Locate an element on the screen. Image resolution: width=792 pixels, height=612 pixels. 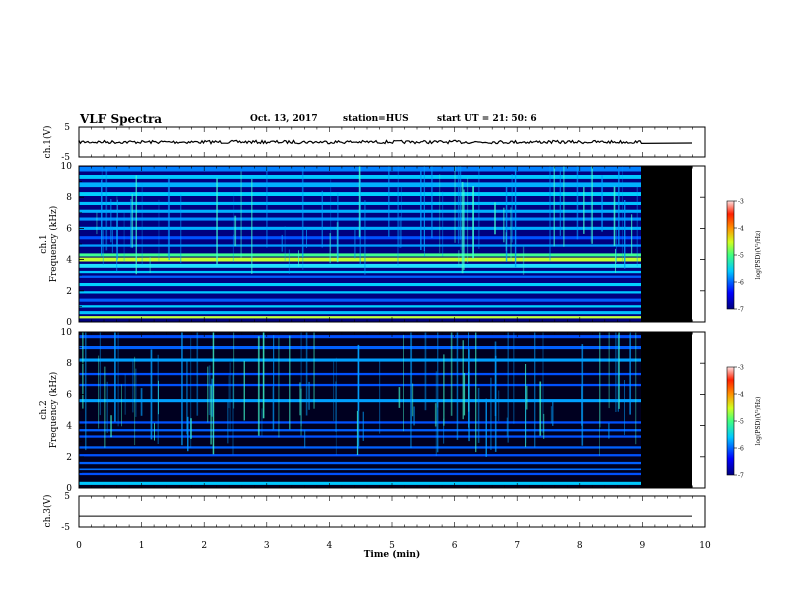
panel-ch3-waveform: 5 -5 ch.3(V) is located at coordinates (374, 512).